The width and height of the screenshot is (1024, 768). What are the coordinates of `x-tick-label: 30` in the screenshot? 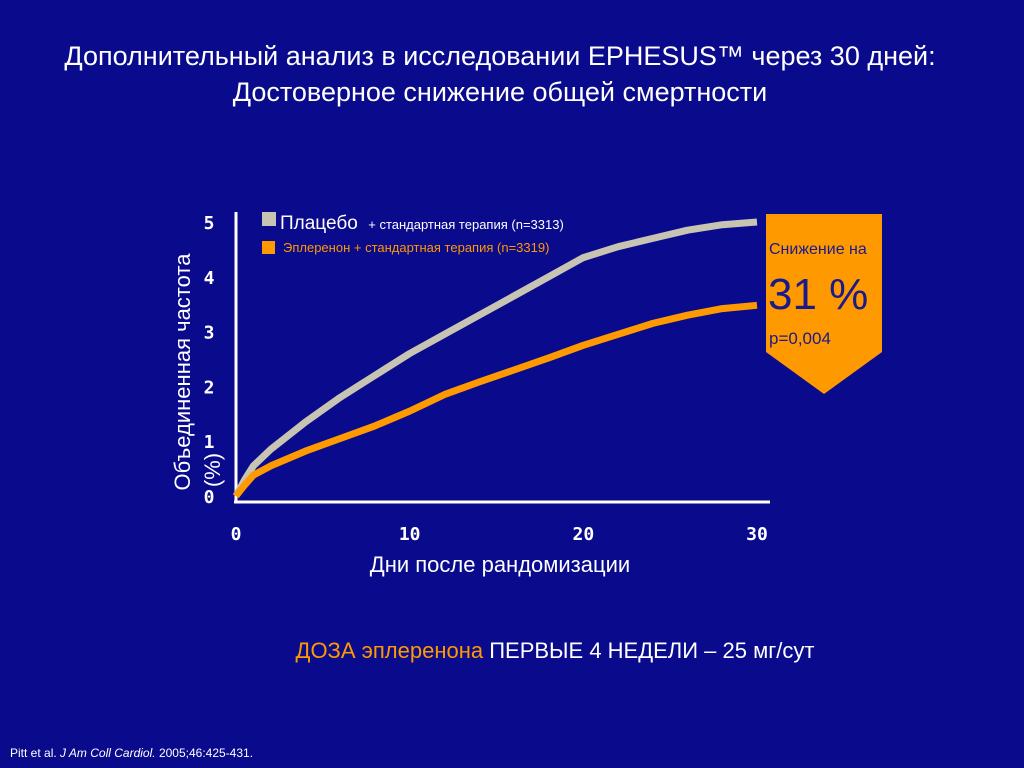 It's located at (757, 534).